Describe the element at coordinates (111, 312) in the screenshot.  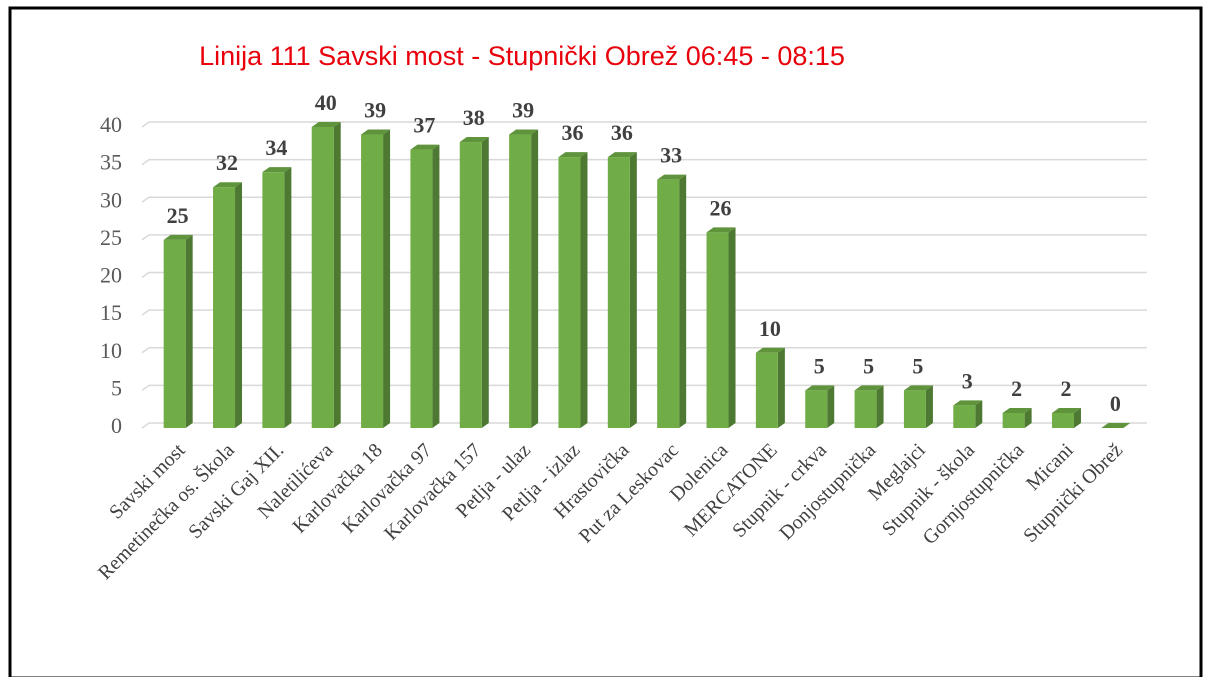
I see `y-tick-label: 15` at that location.